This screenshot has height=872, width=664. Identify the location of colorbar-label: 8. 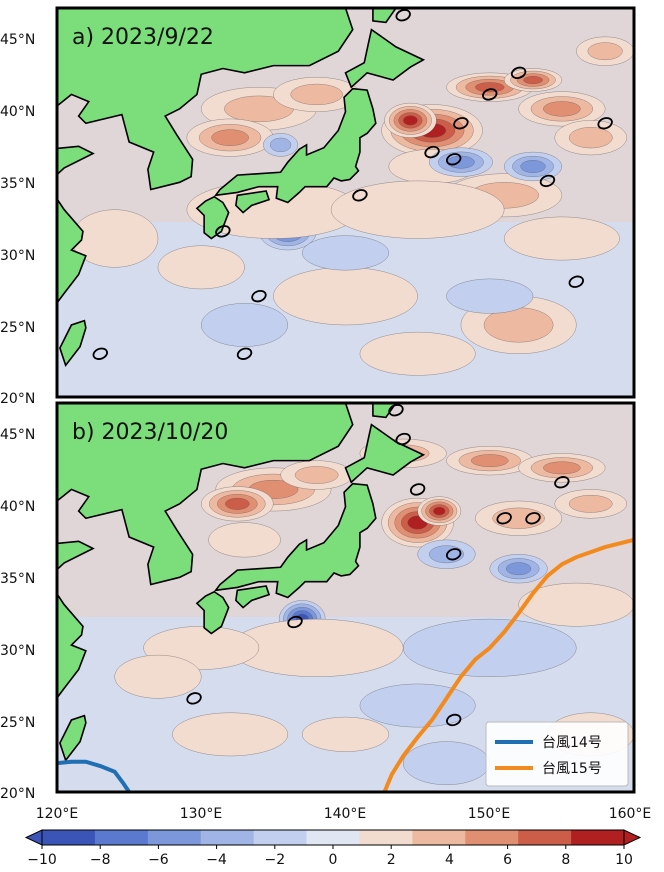
(565, 860).